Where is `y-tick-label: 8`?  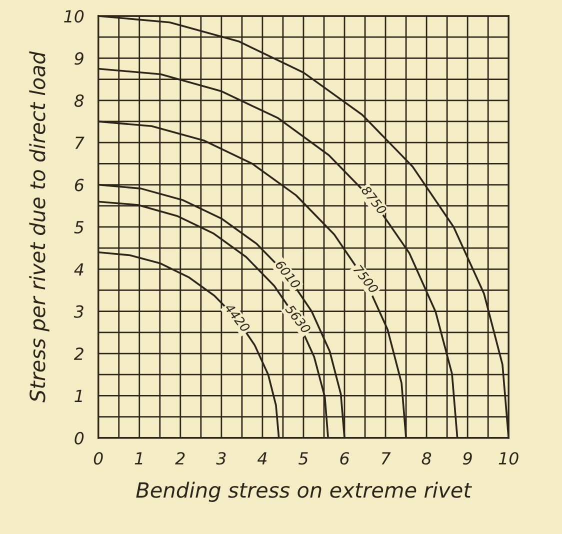 y-tick-label: 8 is located at coordinates (79, 100).